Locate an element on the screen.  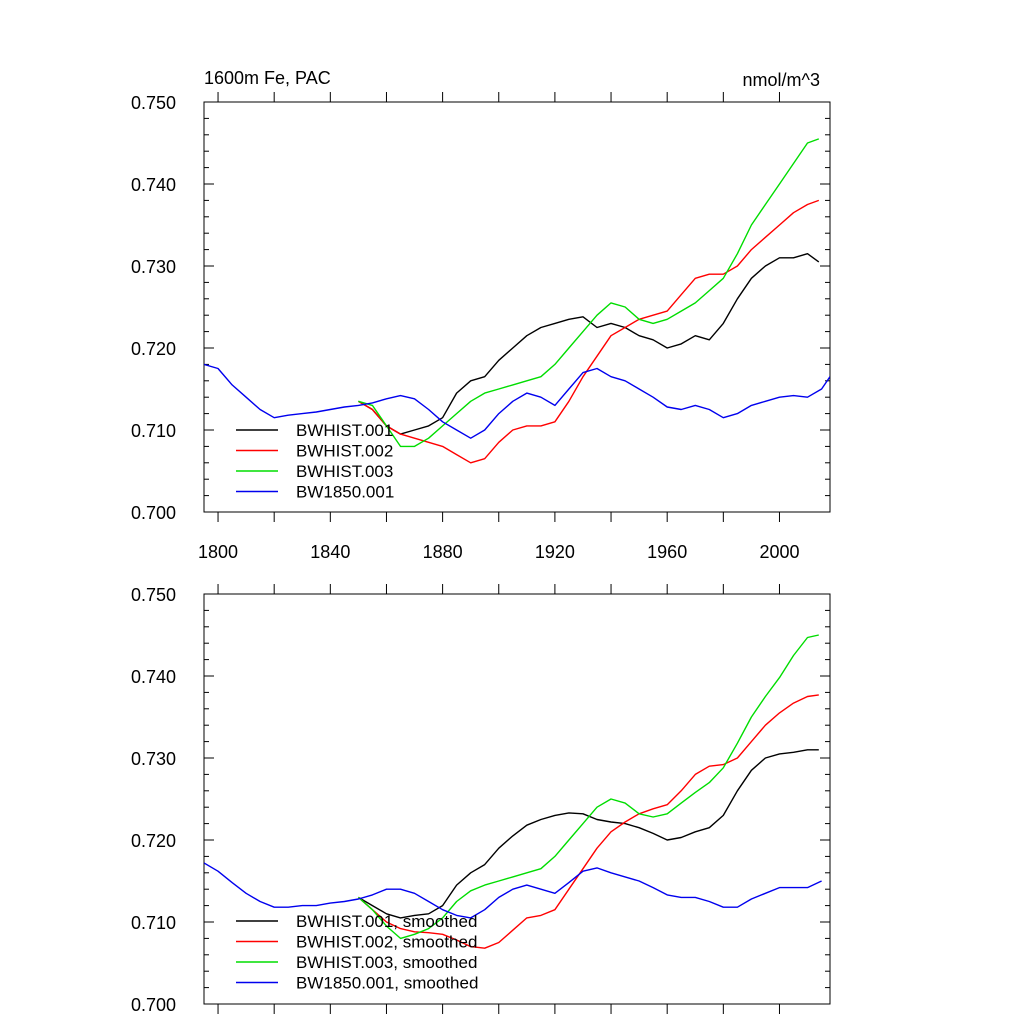
legend-label: BWHIST.001, smoothed is located at coordinates (386, 921).